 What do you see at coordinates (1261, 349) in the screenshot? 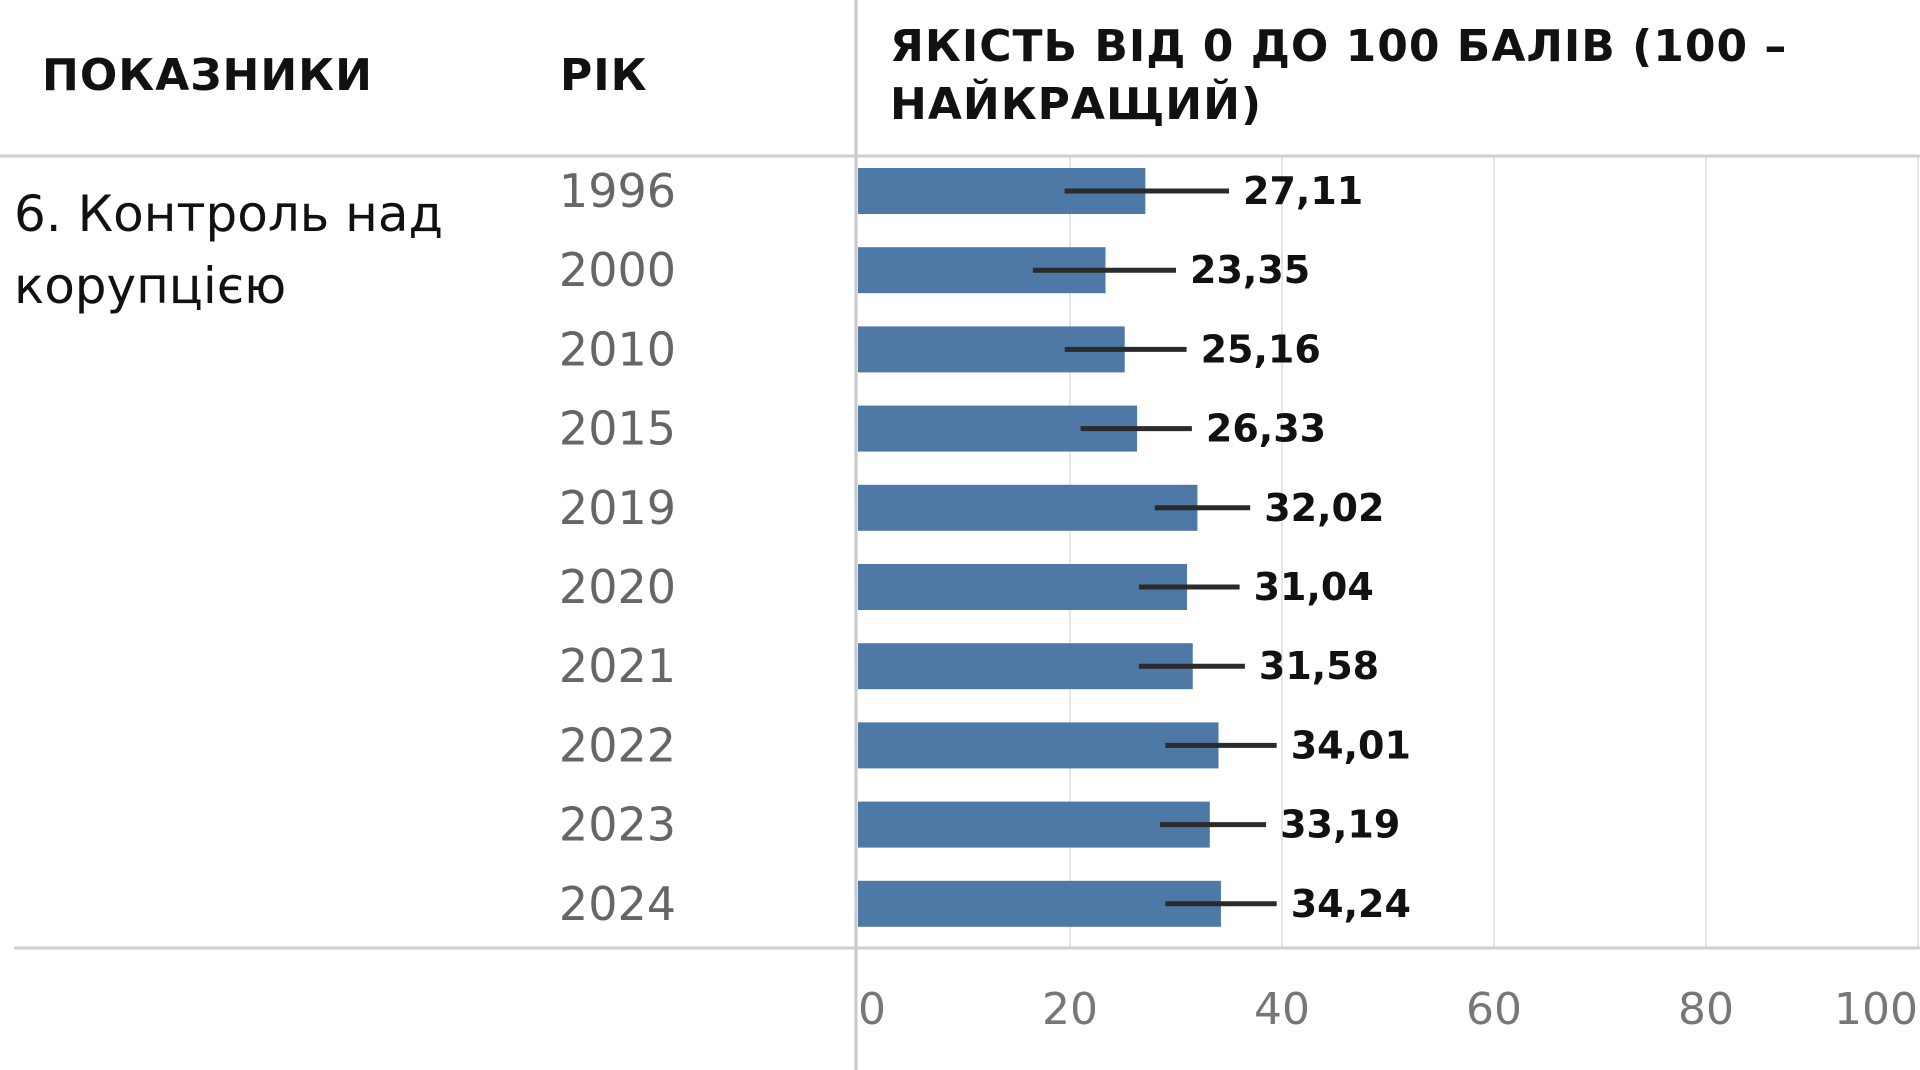
I see `value-label: 25,16` at bounding box center [1261, 349].